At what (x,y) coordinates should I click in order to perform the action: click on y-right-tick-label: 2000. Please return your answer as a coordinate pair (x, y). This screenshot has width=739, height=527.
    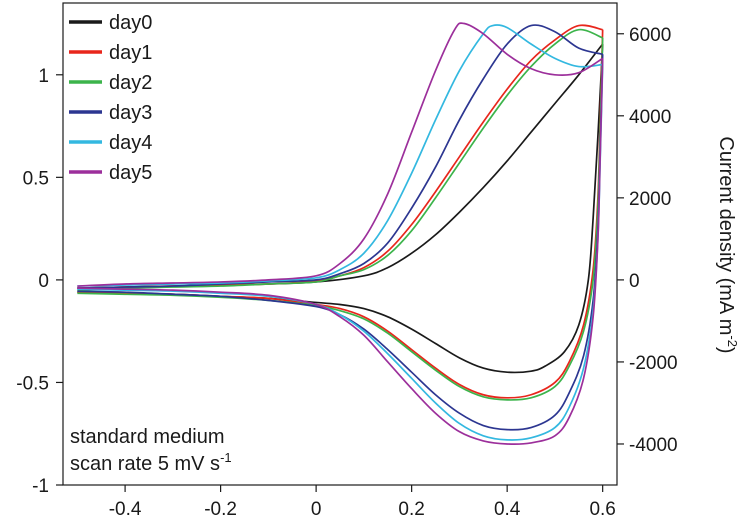
    Looking at the image, I should click on (650, 199).